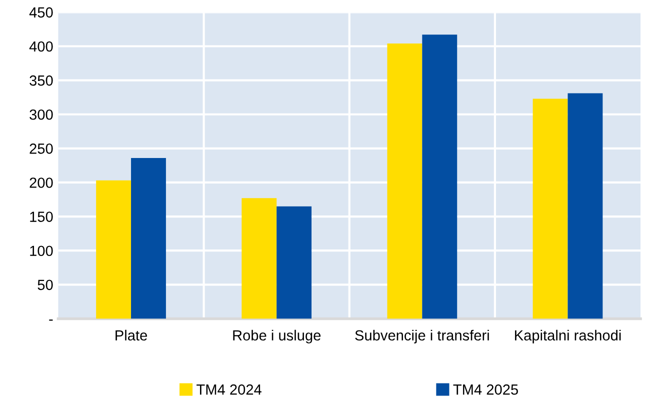 The height and width of the screenshot is (406, 647). What do you see at coordinates (41, 80) in the screenshot?
I see `y-tick-label: 350` at bounding box center [41, 80].